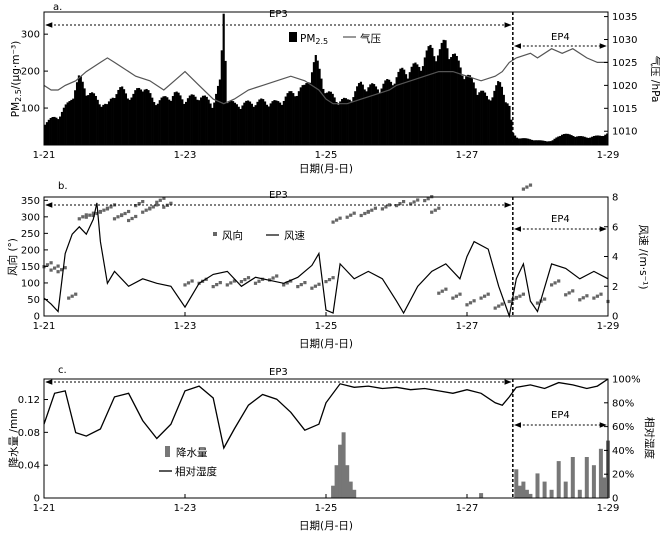  I want to click on panel-b-letter: b., so click(63, 186).